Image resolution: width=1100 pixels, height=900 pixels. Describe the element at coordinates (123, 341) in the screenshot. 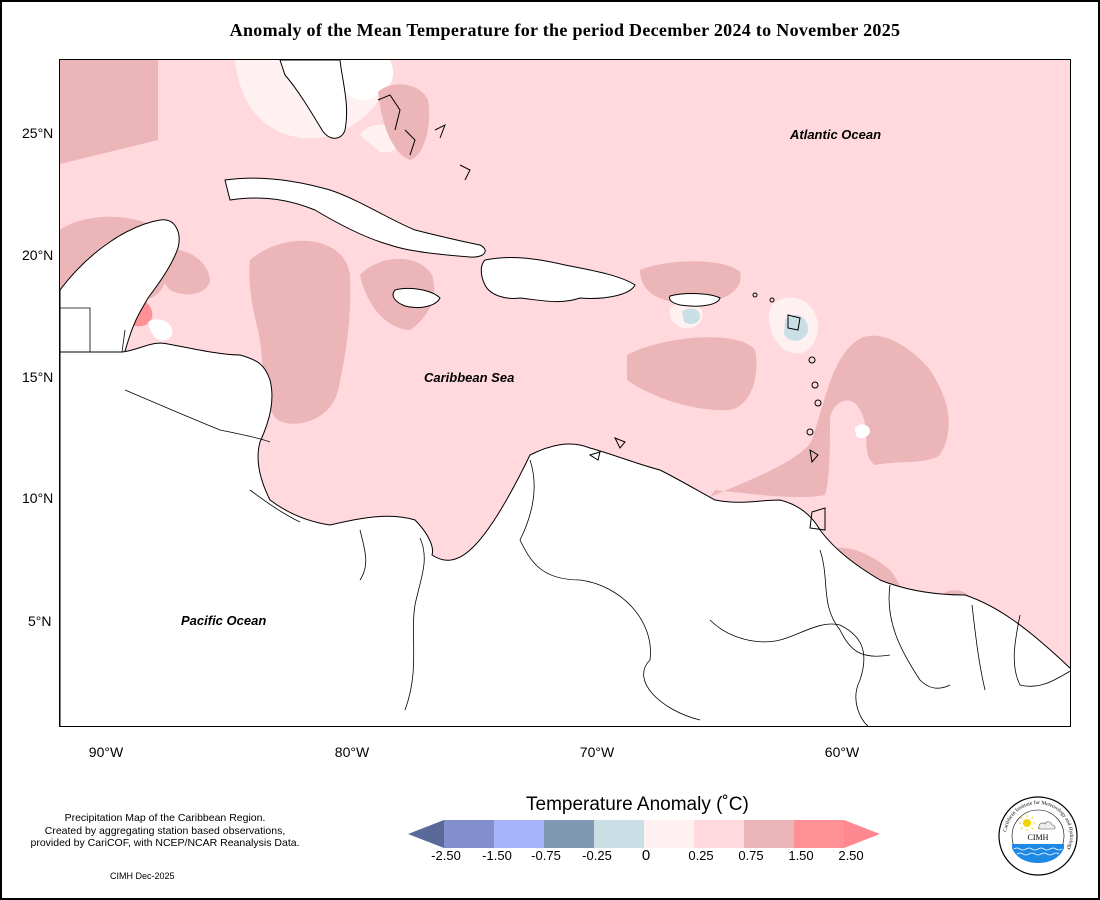

I see `border-belize` at that location.